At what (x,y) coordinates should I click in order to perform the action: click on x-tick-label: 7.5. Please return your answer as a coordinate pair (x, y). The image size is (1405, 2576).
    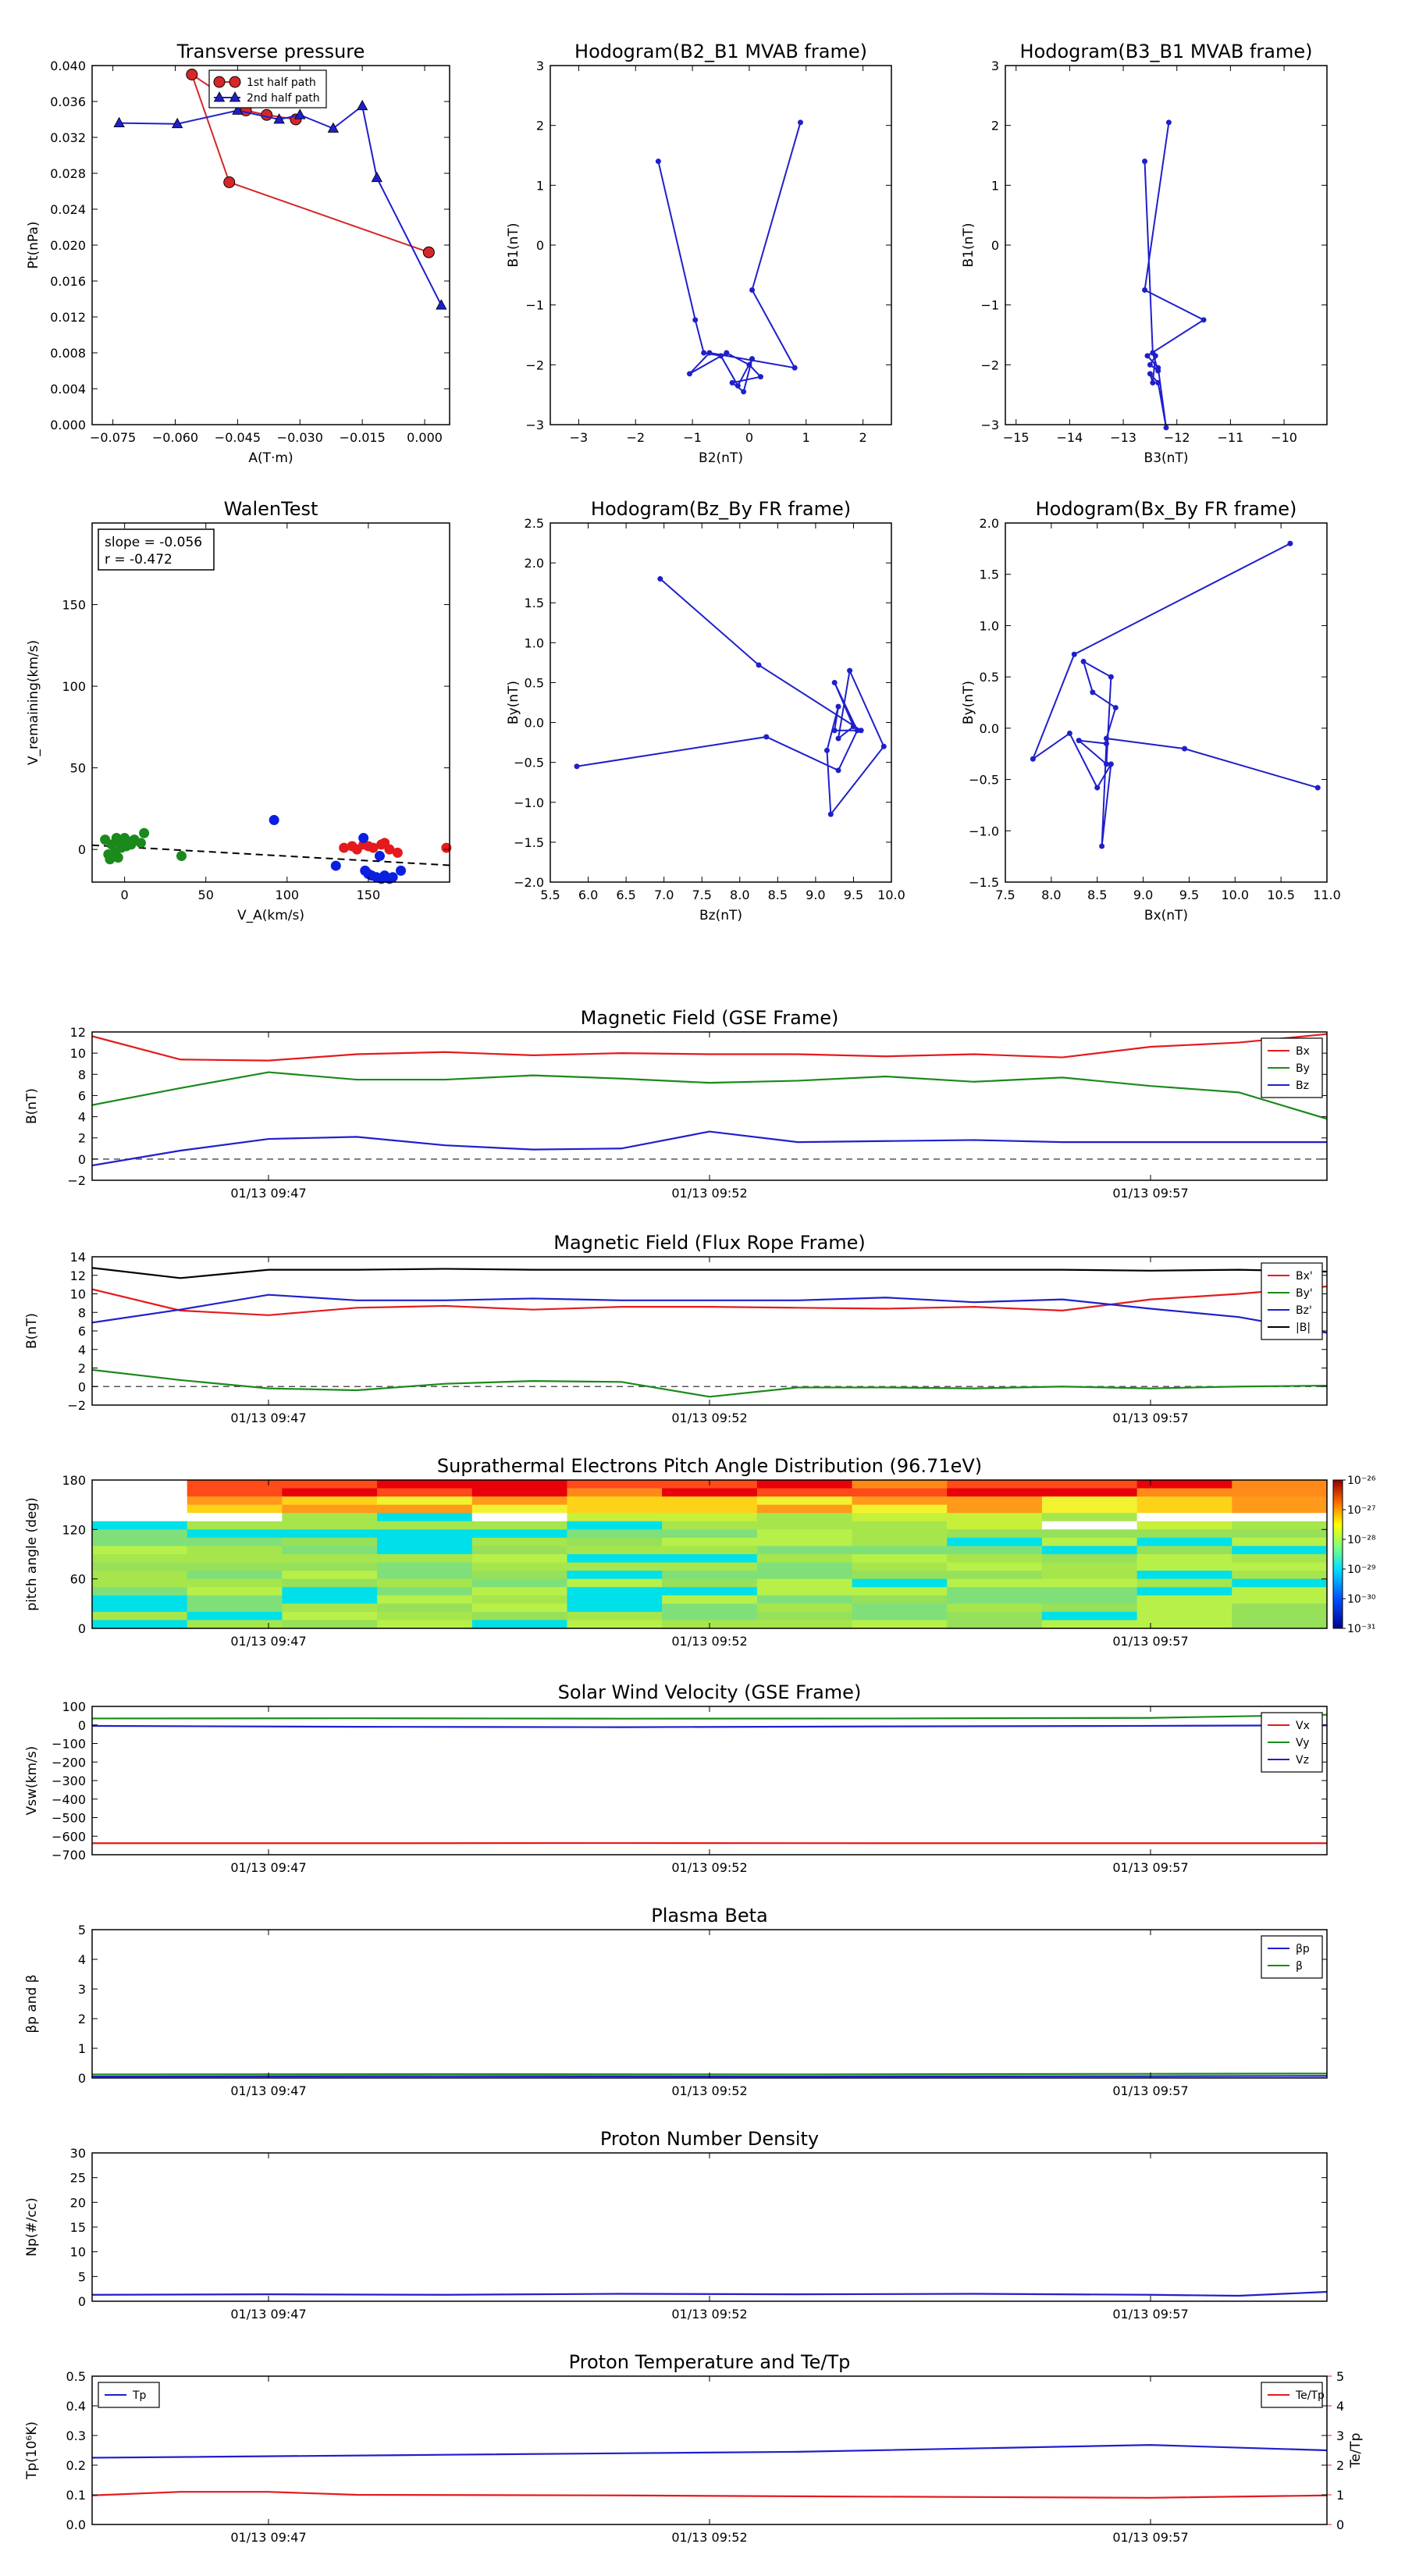
    Looking at the image, I should click on (702, 895).